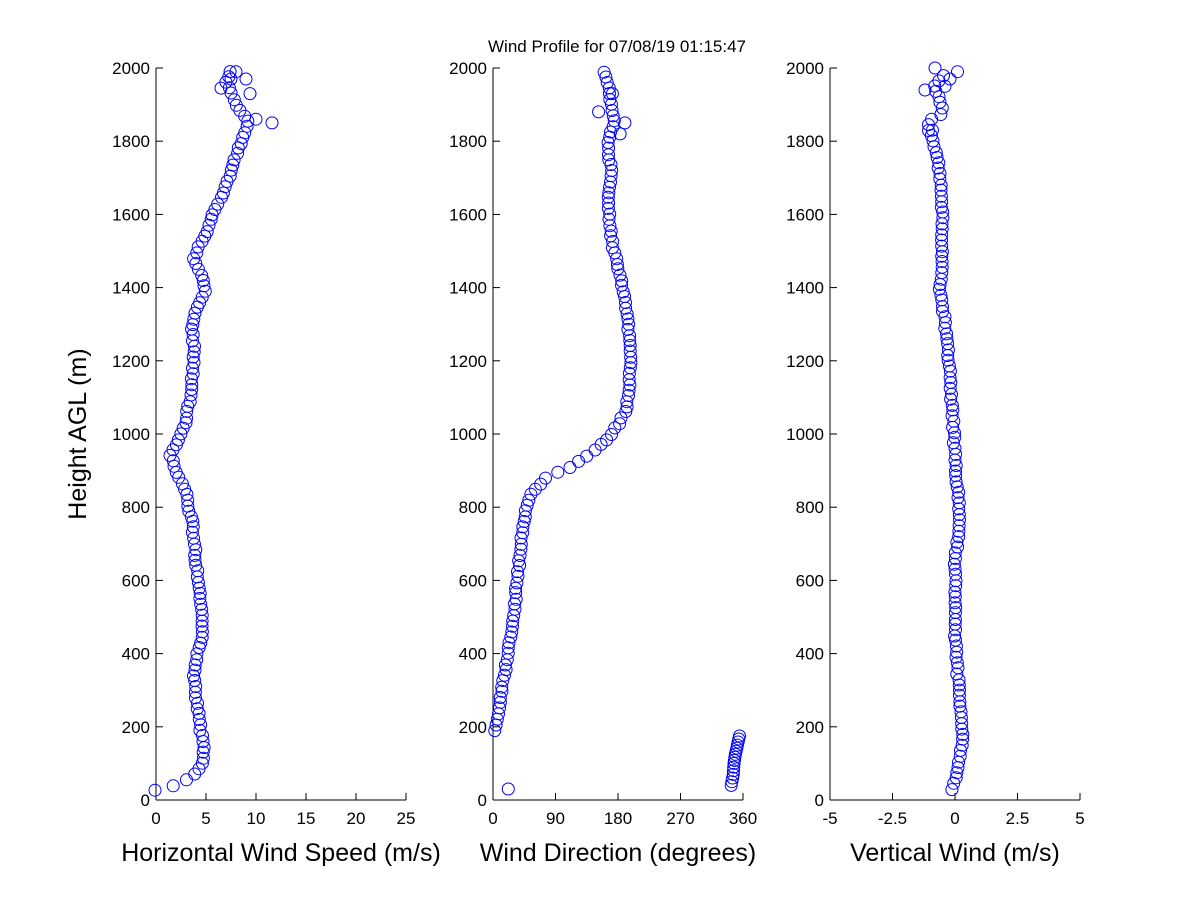 The image size is (1200, 900). I want to click on figure-title: Wind Profile for 07/08/19 01:15:47, so click(617, 46).